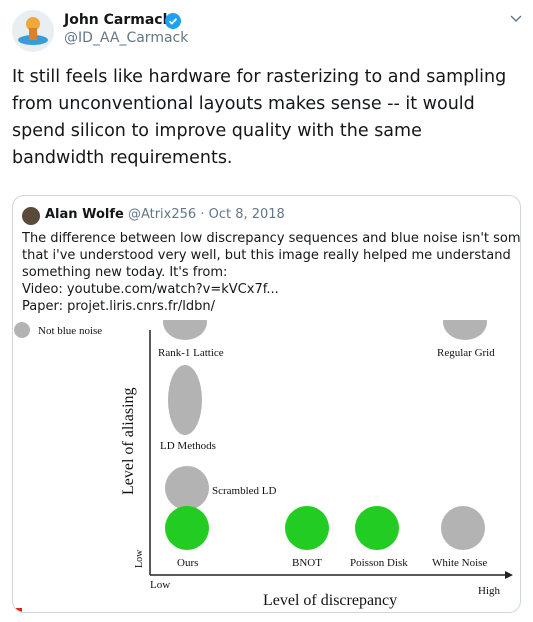  What do you see at coordinates (70, 331) in the screenshot?
I see `legend-label: Not blue noise` at bounding box center [70, 331].